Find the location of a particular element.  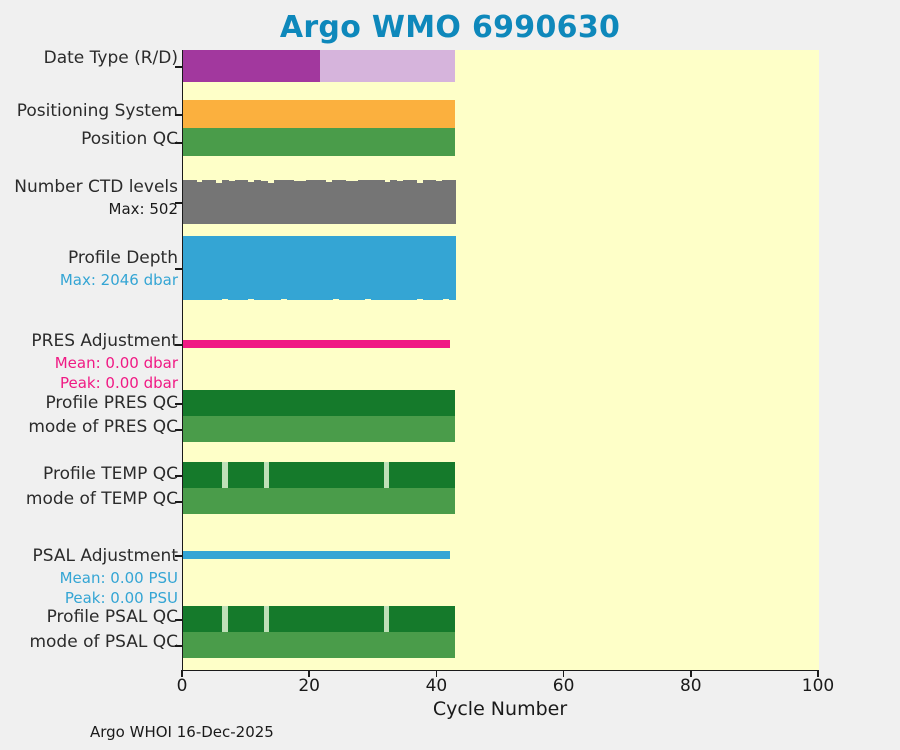

row-sublabel-psal-adjustment-0: Mean: 0.00 PSU is located at coordinates (118, 578).